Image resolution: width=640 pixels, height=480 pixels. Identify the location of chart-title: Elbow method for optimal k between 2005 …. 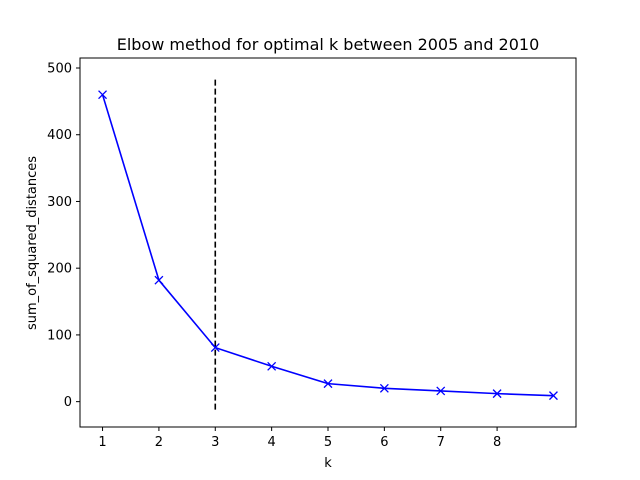
(328, 44).